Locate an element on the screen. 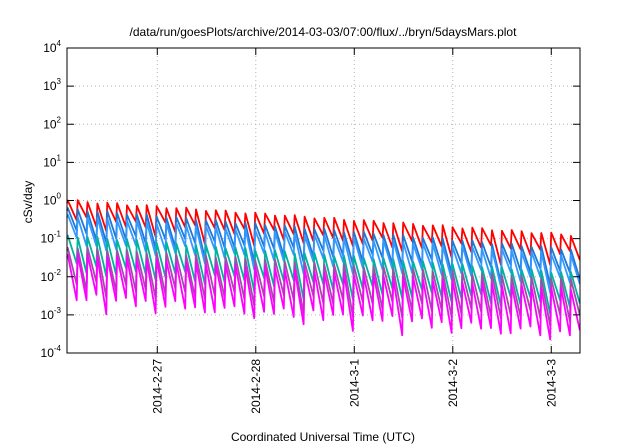  x-tick-label: 2014-2-27 is located at coordinates (157, 386).